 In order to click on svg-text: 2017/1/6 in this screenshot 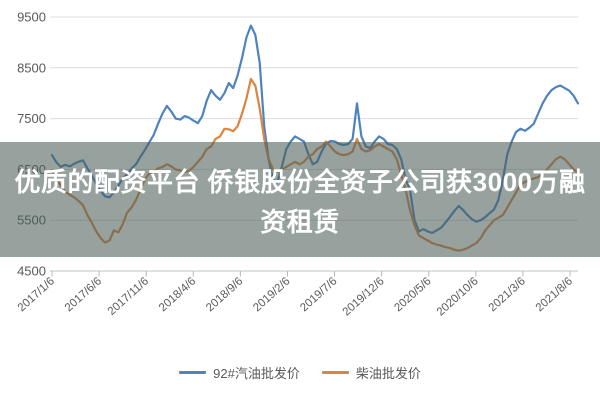, I will do `click(36, 294)`.